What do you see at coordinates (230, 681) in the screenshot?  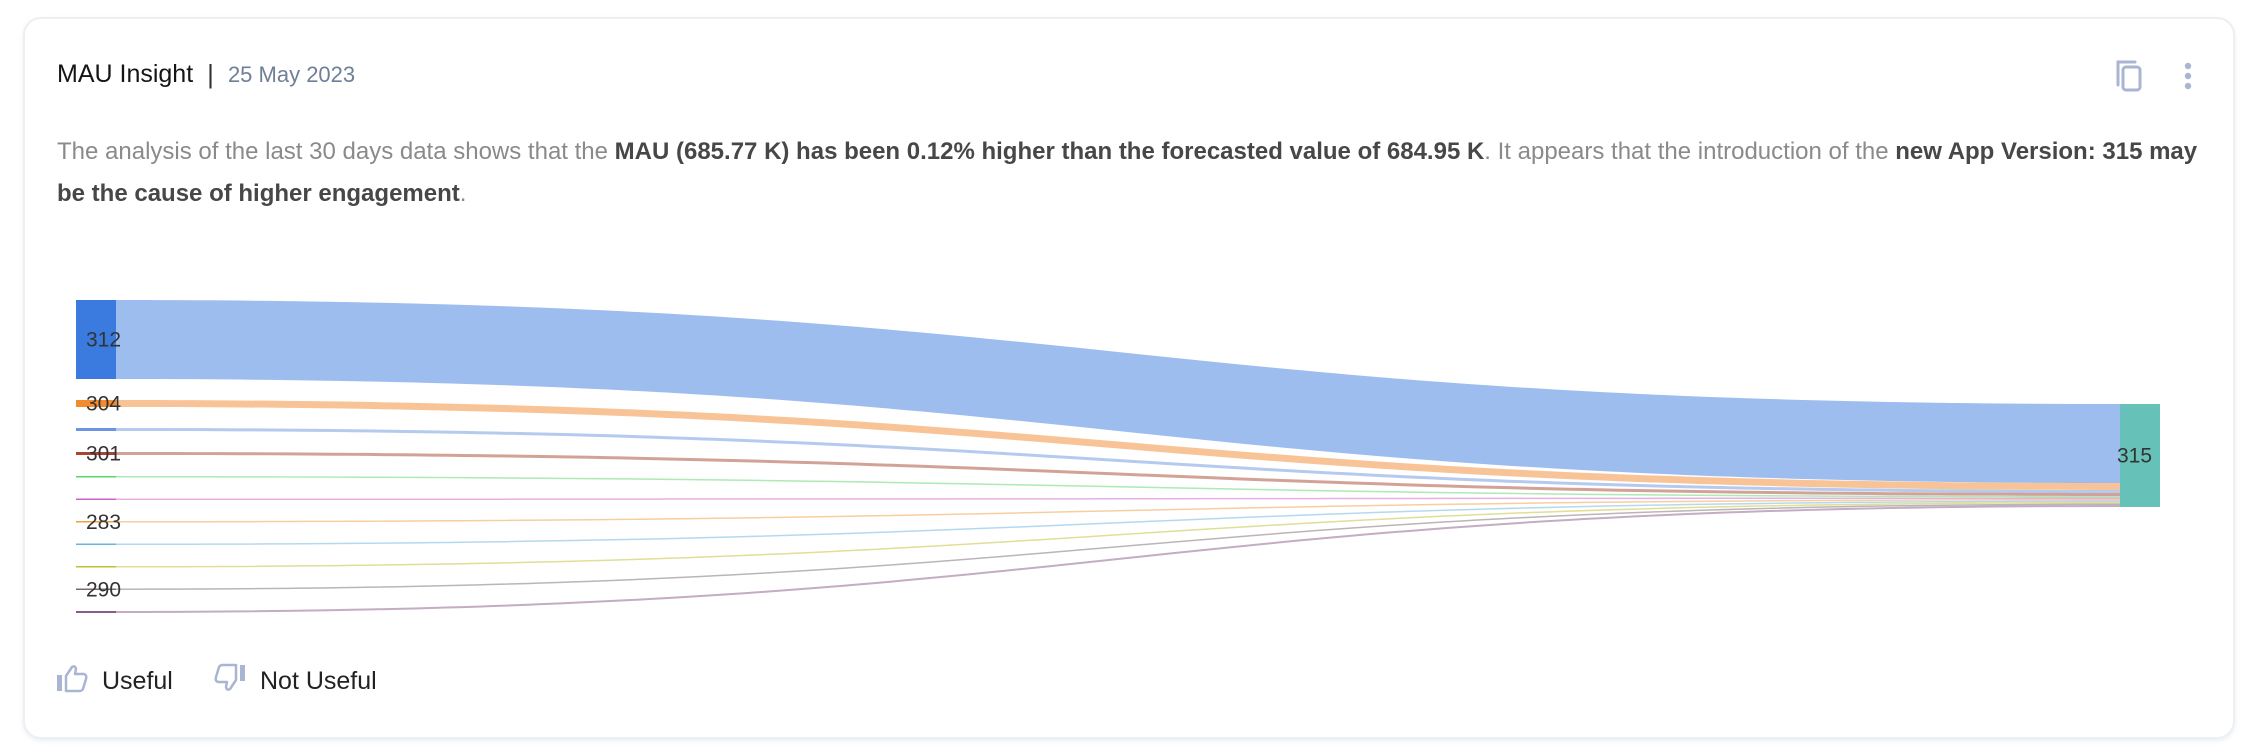 I see `thumbs-down-icon` at bounding box center [230, 681].